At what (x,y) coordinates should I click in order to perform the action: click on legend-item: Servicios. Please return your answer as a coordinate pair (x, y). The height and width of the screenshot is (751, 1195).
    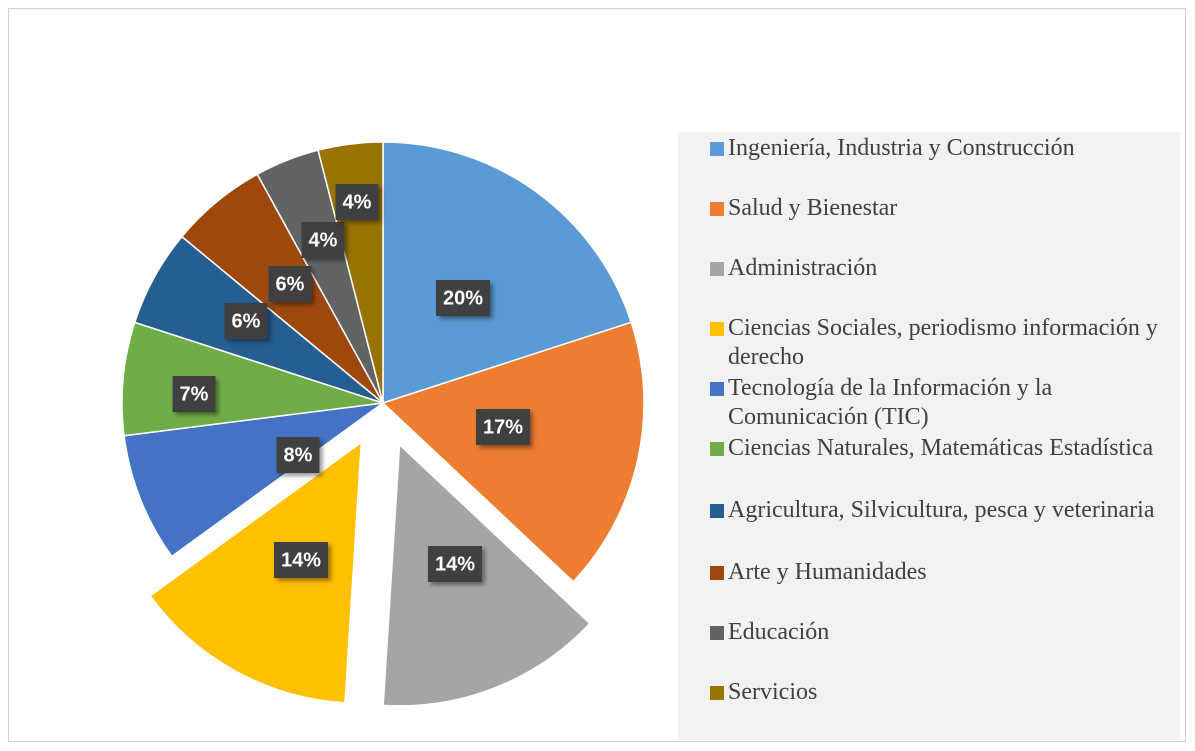
    Looking at the image, I should click on (938, 692).